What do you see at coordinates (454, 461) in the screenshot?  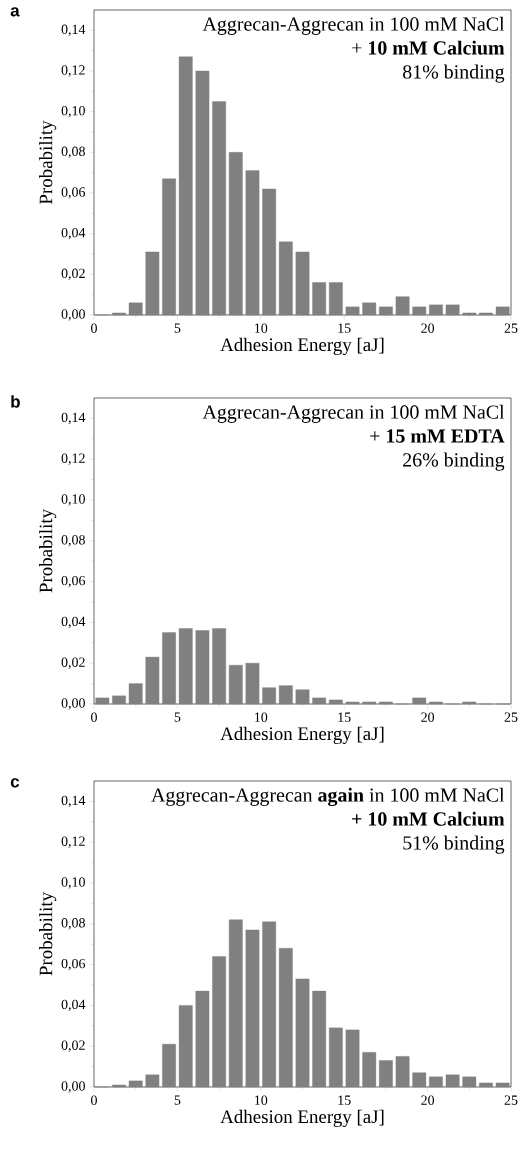 I see `annotation: 26% binding` at bounding box center [454, 461].